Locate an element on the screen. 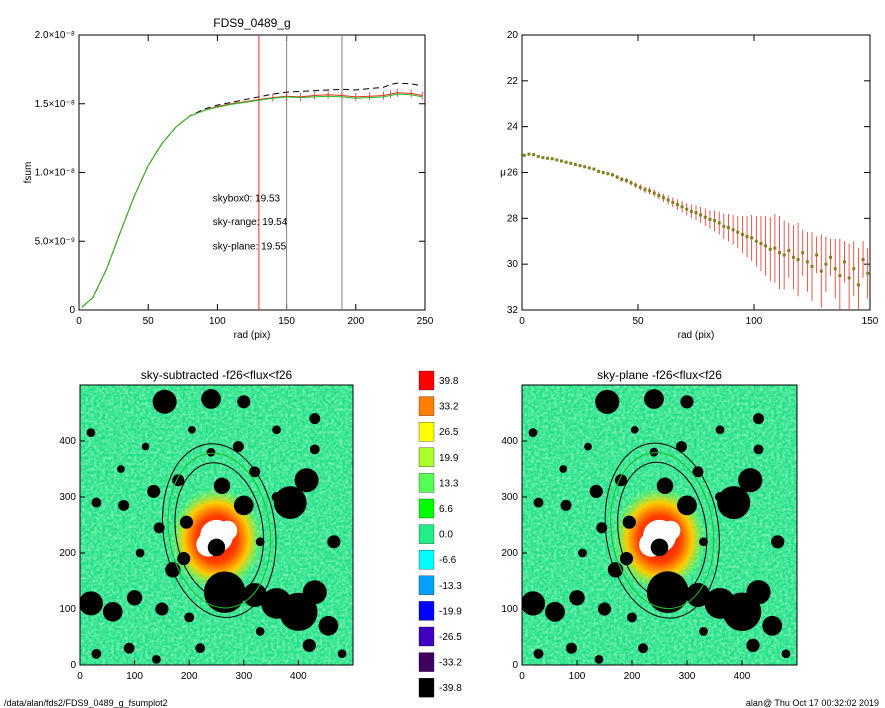 The width and height of the screenshot is (885, 708). image-1-frame is located at coordinates (216, 525).